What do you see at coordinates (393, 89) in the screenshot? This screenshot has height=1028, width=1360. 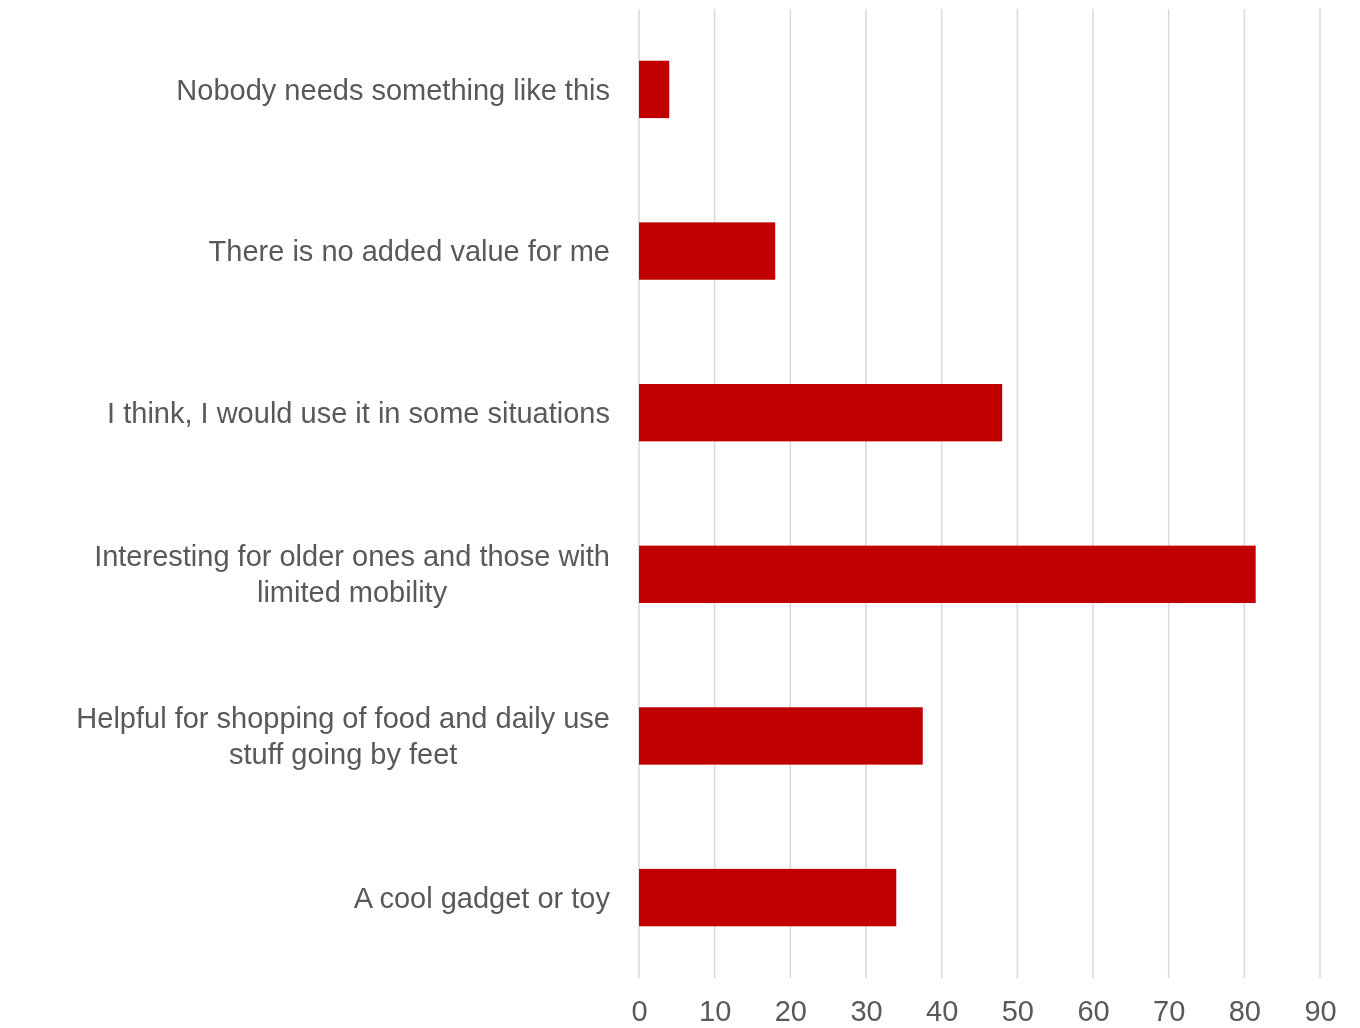 I see `y-tick-label: Nobody needs something like this` at bounding box center [393, 89].